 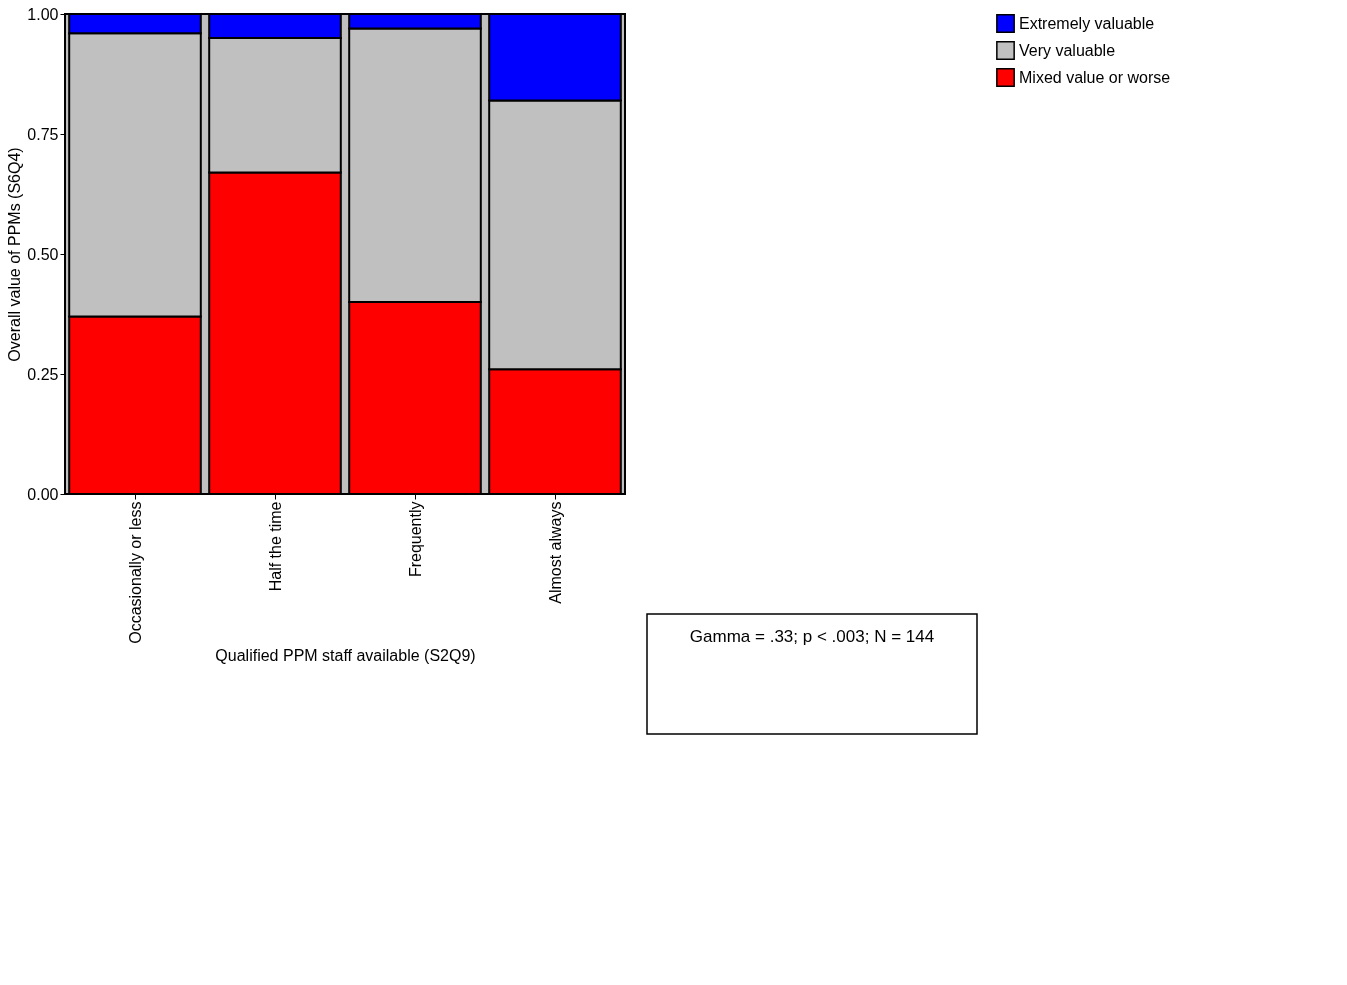 What do you see at coordinates (43, 254) in the screenshot?
I see `y-tick-label: 0.50` at bounding box center [43, 254].